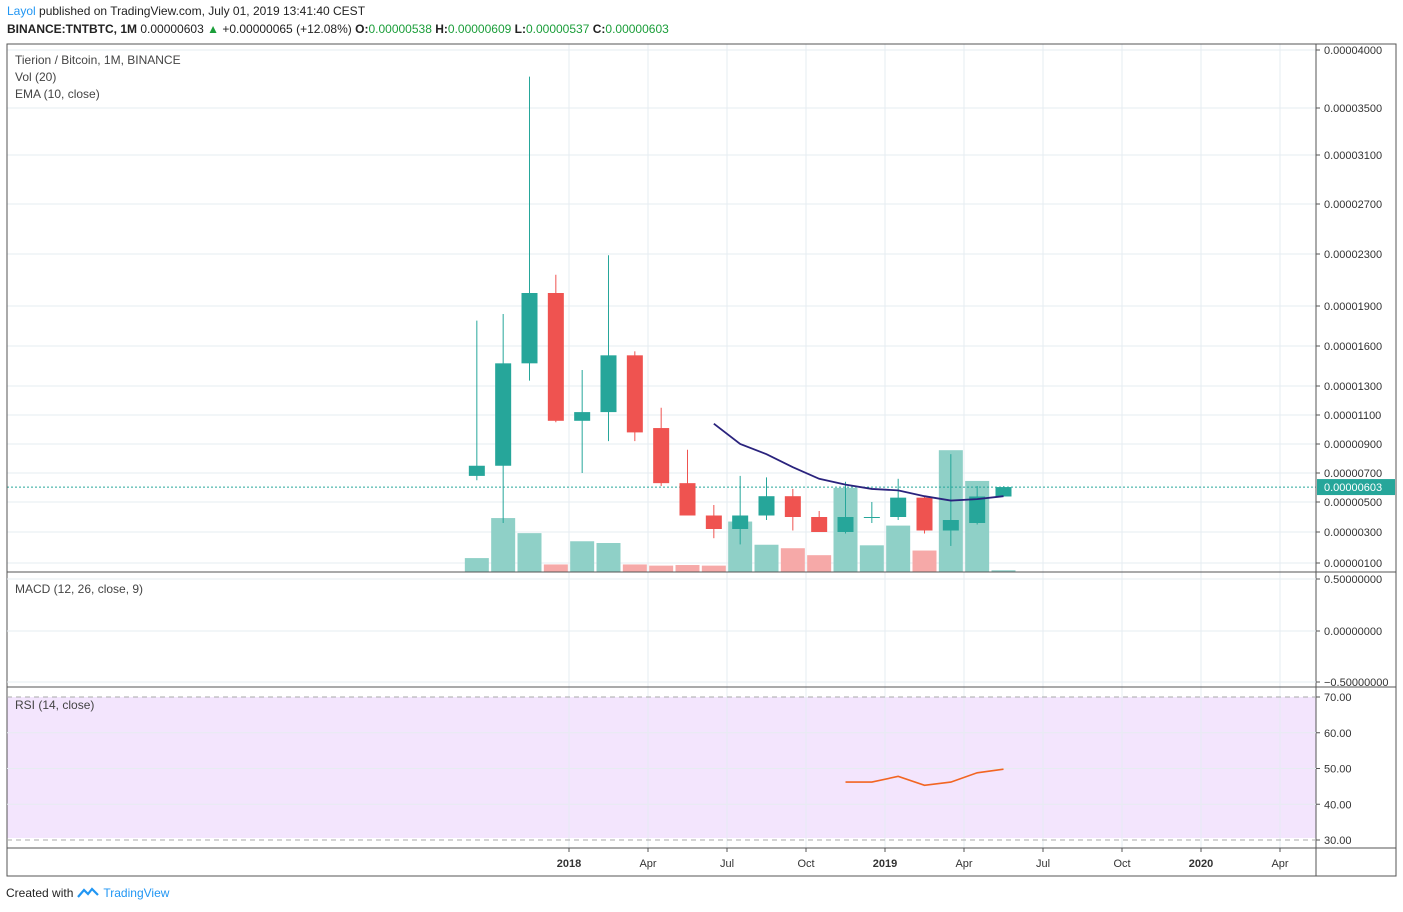 Image resolution: width=1403 pixels, height=912 pixels. What do you see at coordinates (599, 29) in the screenshot?
I see `close-label: C:` at bounding box center [599, 29].